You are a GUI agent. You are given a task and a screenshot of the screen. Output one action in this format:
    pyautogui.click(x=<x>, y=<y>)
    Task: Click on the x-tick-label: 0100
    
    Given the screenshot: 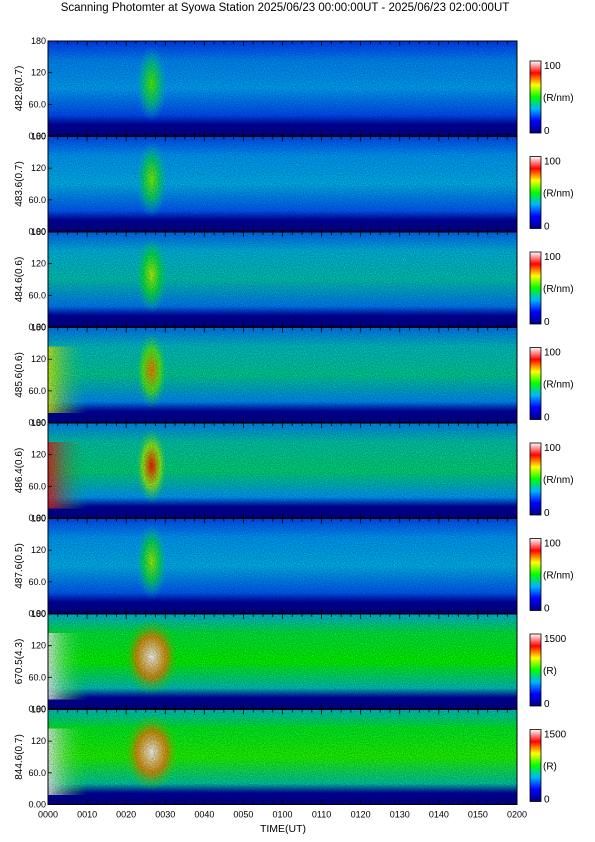 What is the action you would take?
    pyautogui.click(x=282, y=815)
    